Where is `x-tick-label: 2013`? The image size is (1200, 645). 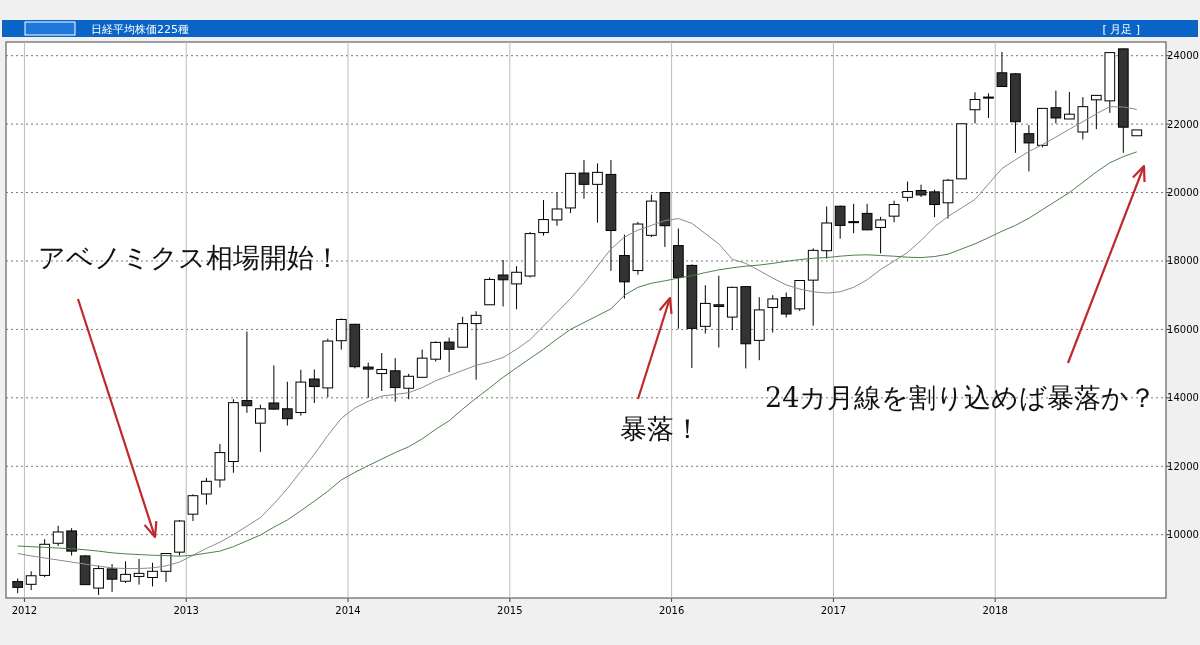
x-tick-label: 2013 is located at coordinates (186, 610).